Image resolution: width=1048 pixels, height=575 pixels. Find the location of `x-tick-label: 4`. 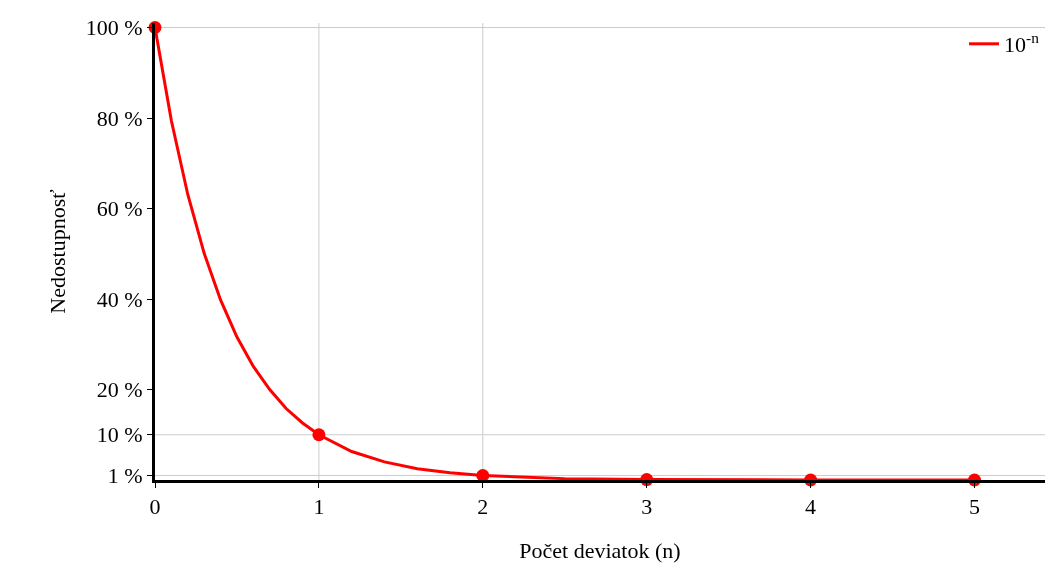

x-tick-label: 4 is located at coordinates (811, 507).